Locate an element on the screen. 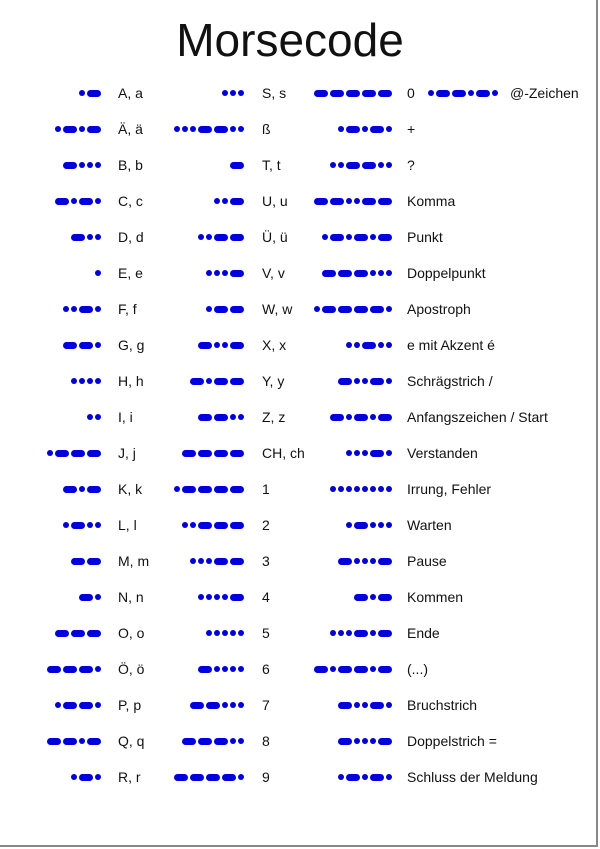 Image resolution: width=600 pixels, height=849 pixels. character-label: G, g is located at coordinates (131, 345).